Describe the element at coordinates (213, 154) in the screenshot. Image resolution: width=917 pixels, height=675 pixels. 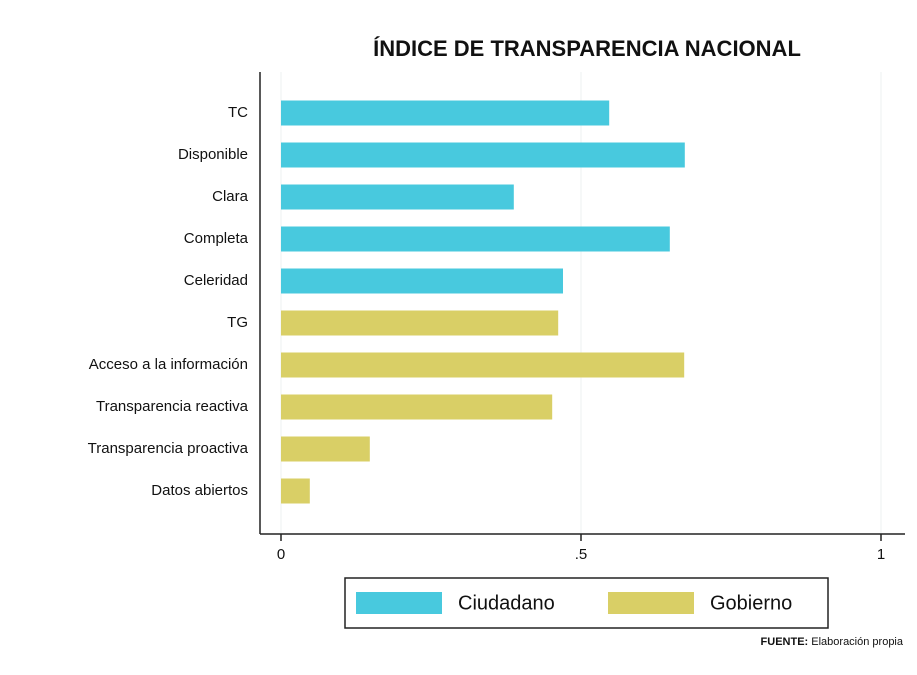
I see `y-tick-label: Disponible` at that location.